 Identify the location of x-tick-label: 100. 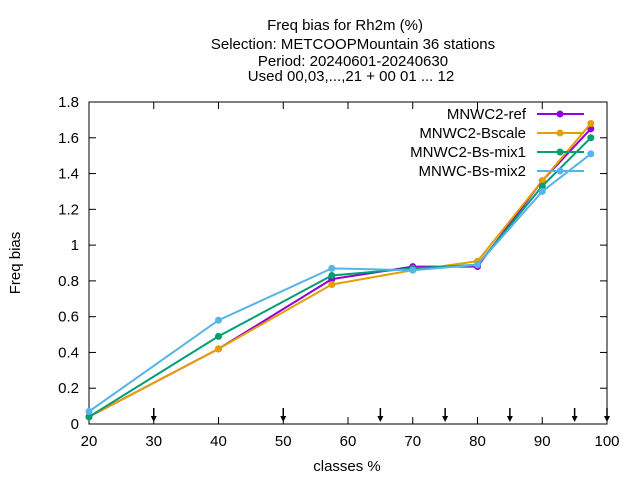
(606, 441).